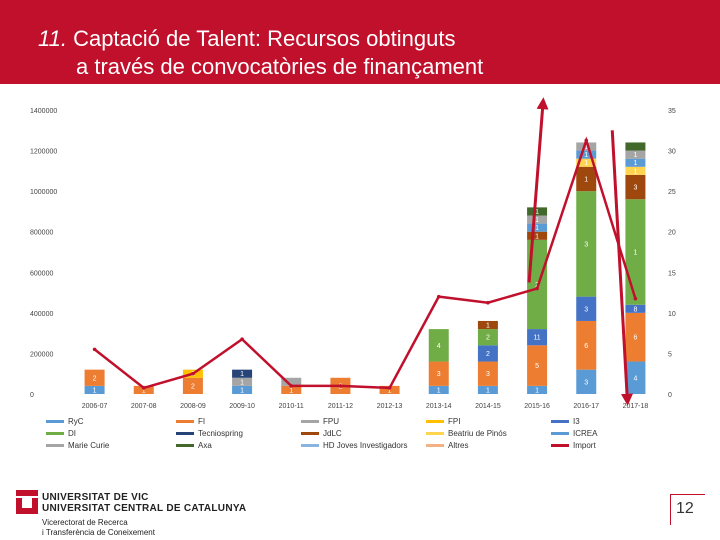  What do you see at coordinates (454, 421) in the screenshot?
I see `legend-label: FPI` at bounding box center [454, 421].